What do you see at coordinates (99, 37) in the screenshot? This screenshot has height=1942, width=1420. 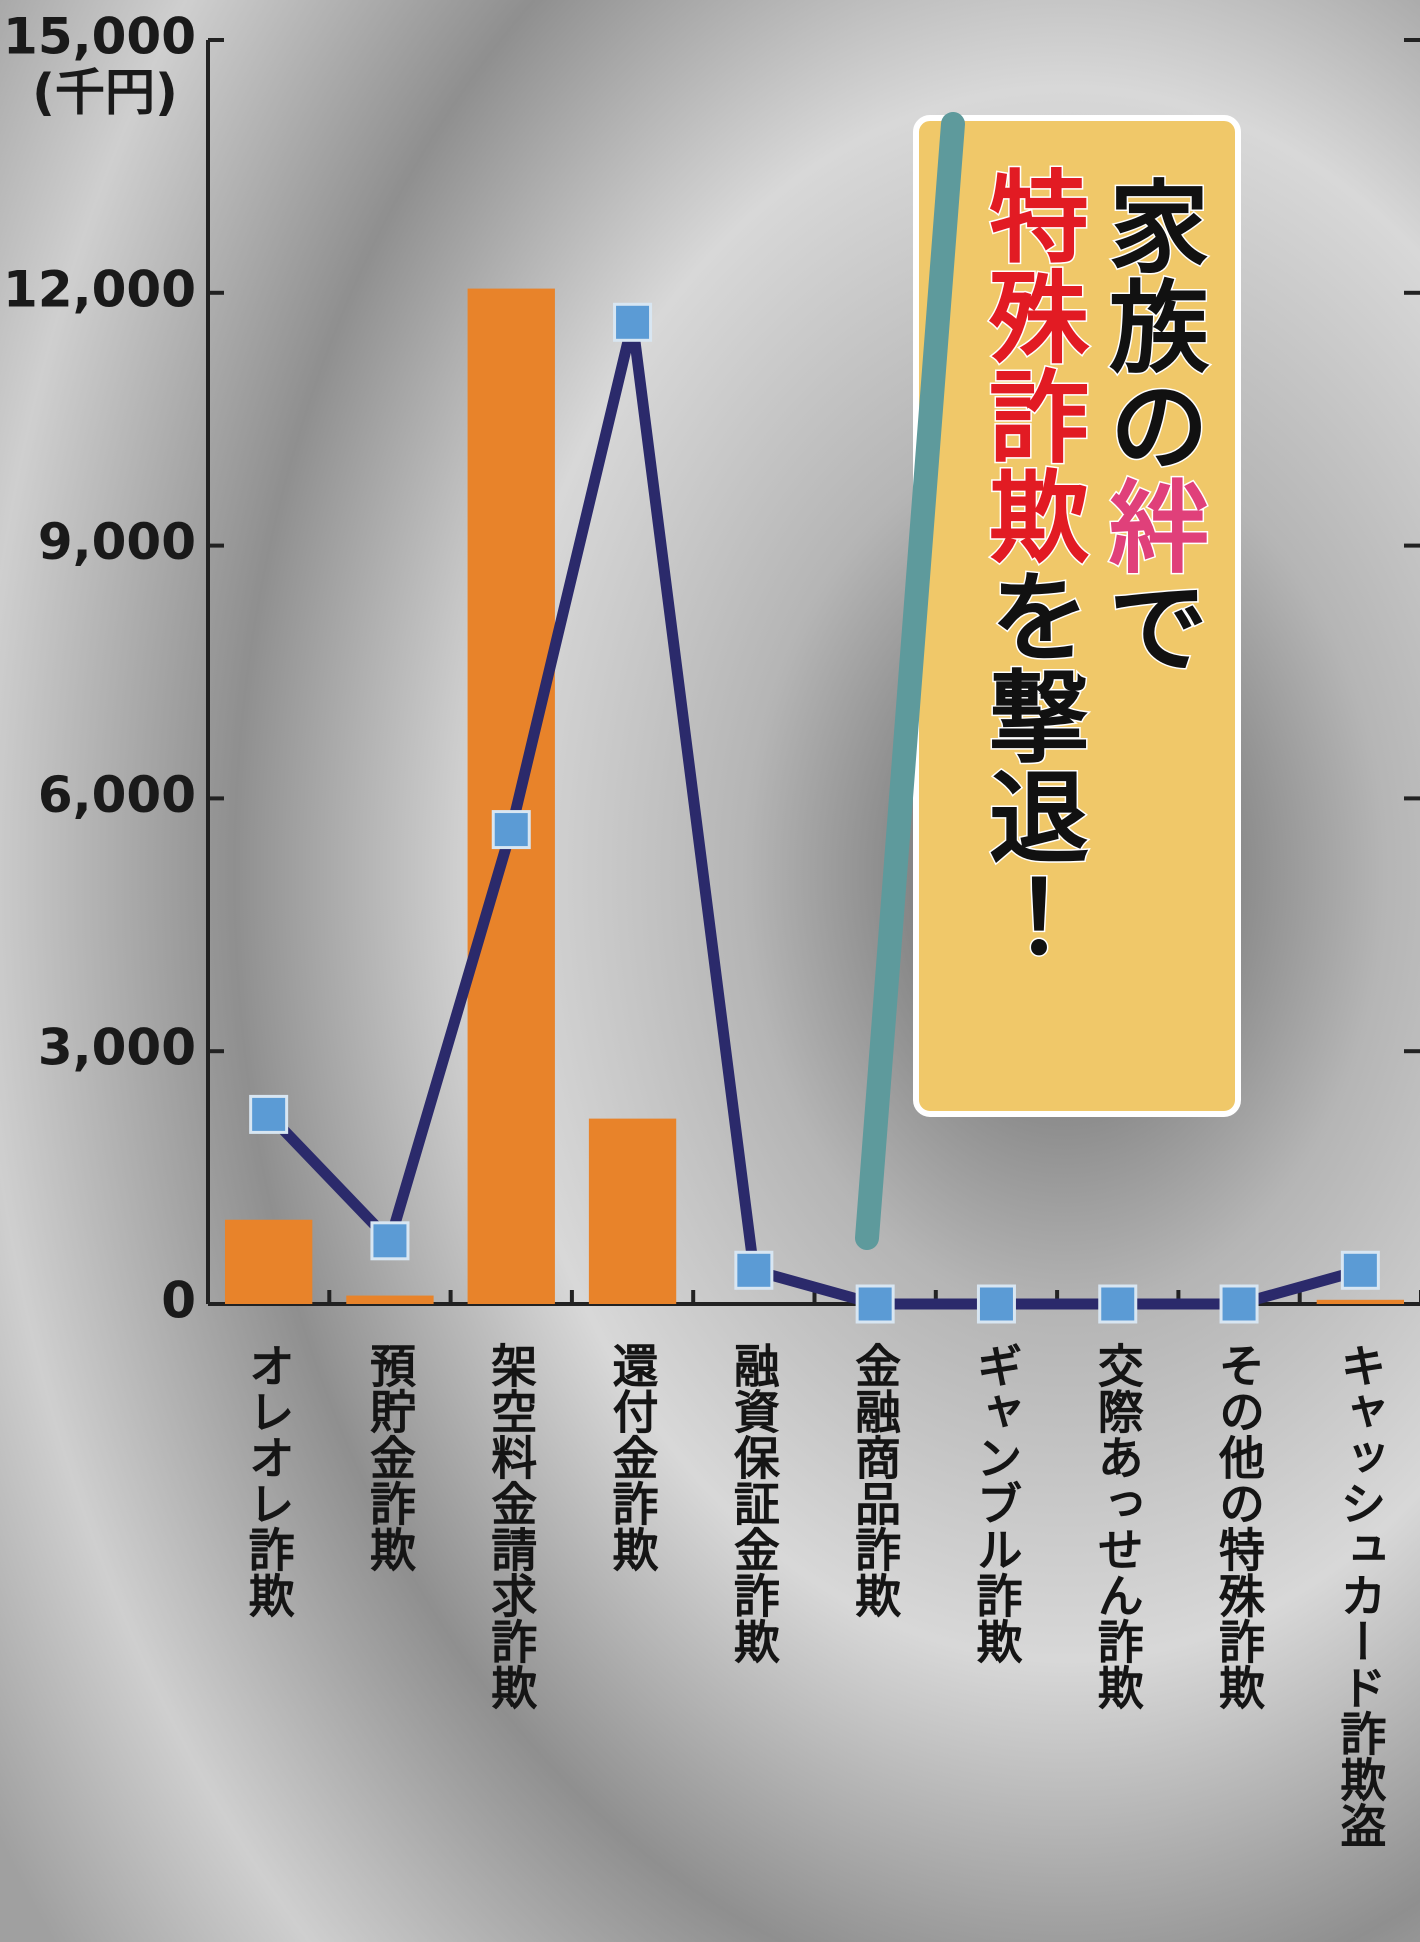 I see `y-tick-label: 15,000` at bounding box center [99, 37].